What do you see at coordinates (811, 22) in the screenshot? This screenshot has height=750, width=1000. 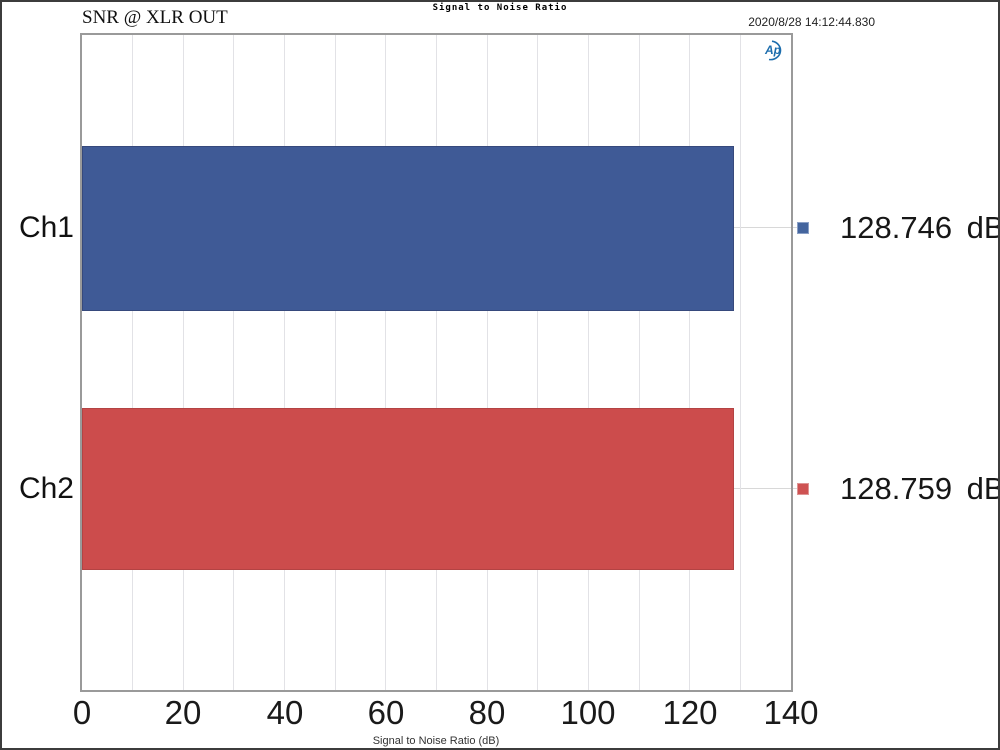 I see `timestamp: 2020/8/28 14:12:44.830` at bounding box center [811, 22].